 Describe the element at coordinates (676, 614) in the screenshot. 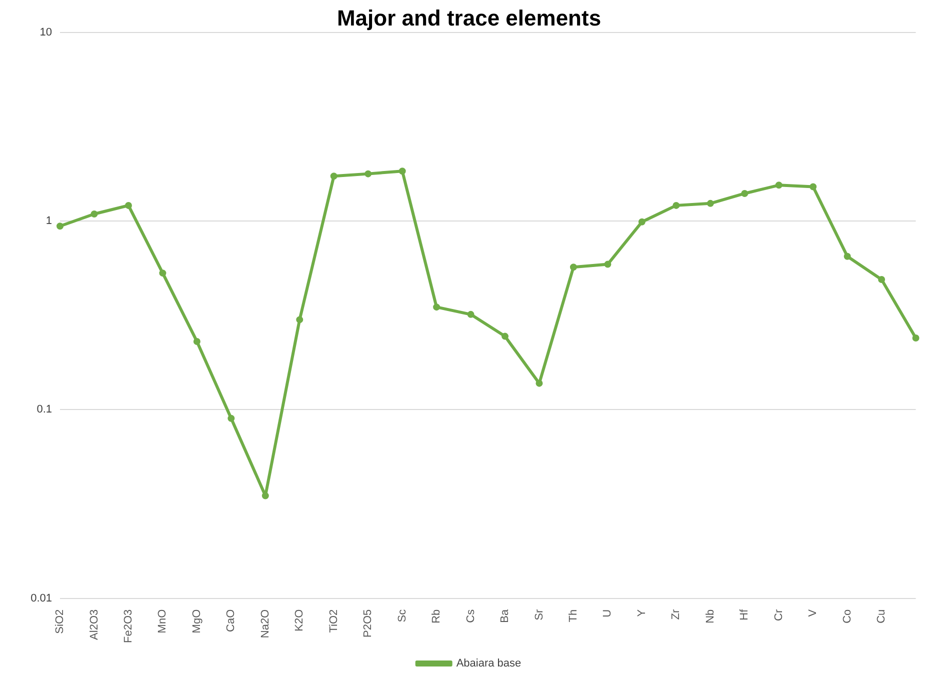

I see `x-tick-label: Zr` at that location.